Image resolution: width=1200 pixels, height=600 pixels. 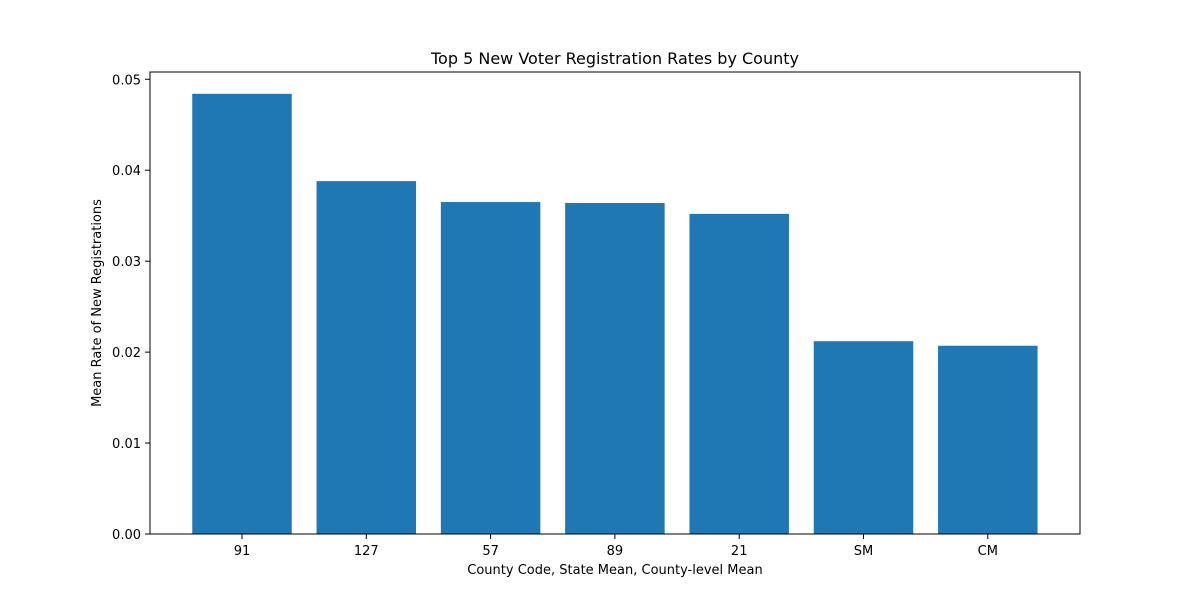 What do you see at coordinates (988, 439) in the screenshot?
I see `bar-CM` at bounding box center [988, 439].